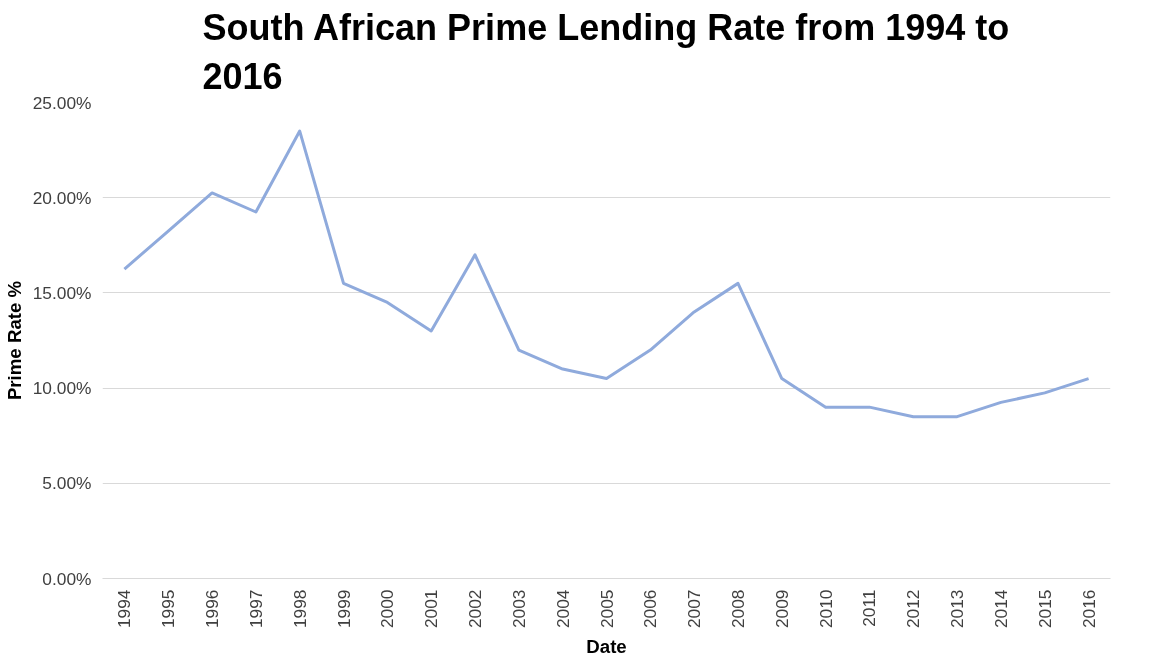 The width and height of the screenshot is (1149, 670). Describe the element at coordinates (62, 388) in the screenshot. I see `y-tick-label: 10.00%` at that location.